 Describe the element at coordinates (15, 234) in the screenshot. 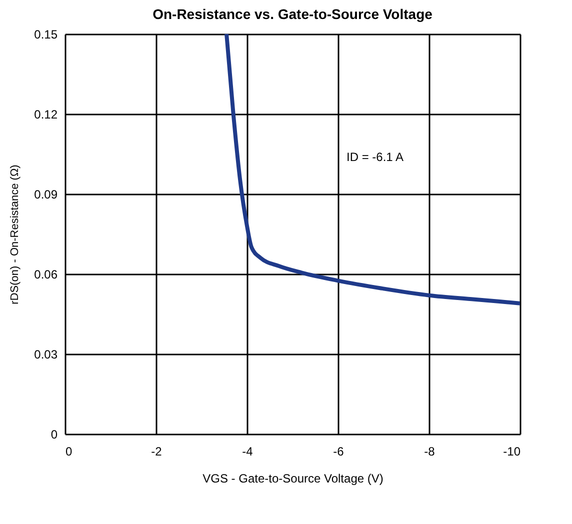

I see `y-axis-title: rDS(on) - On-Resistance (Ω)` at that location.